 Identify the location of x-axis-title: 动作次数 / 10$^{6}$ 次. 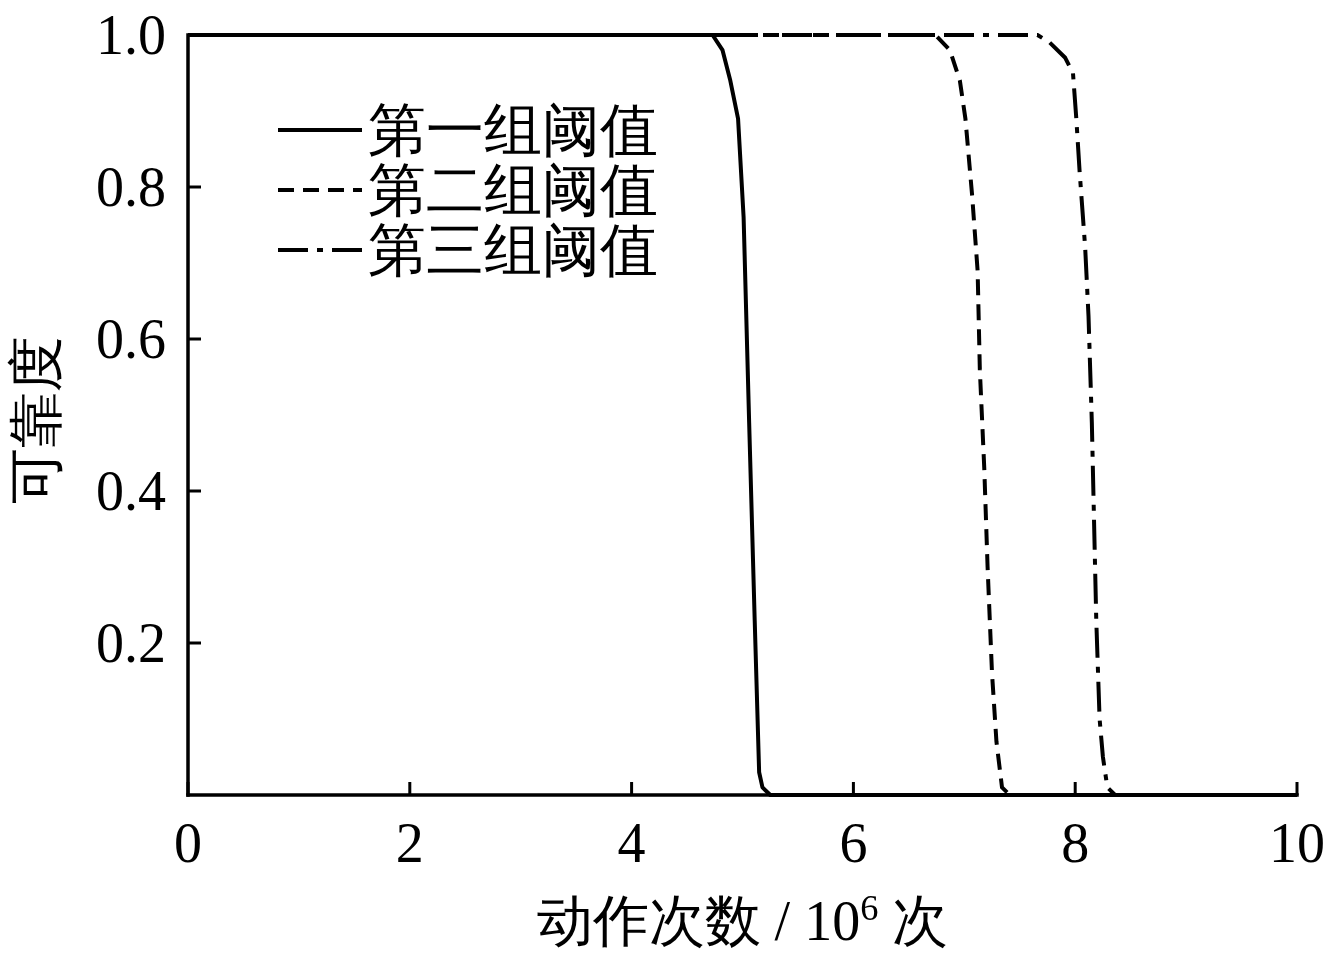
(742, 920).